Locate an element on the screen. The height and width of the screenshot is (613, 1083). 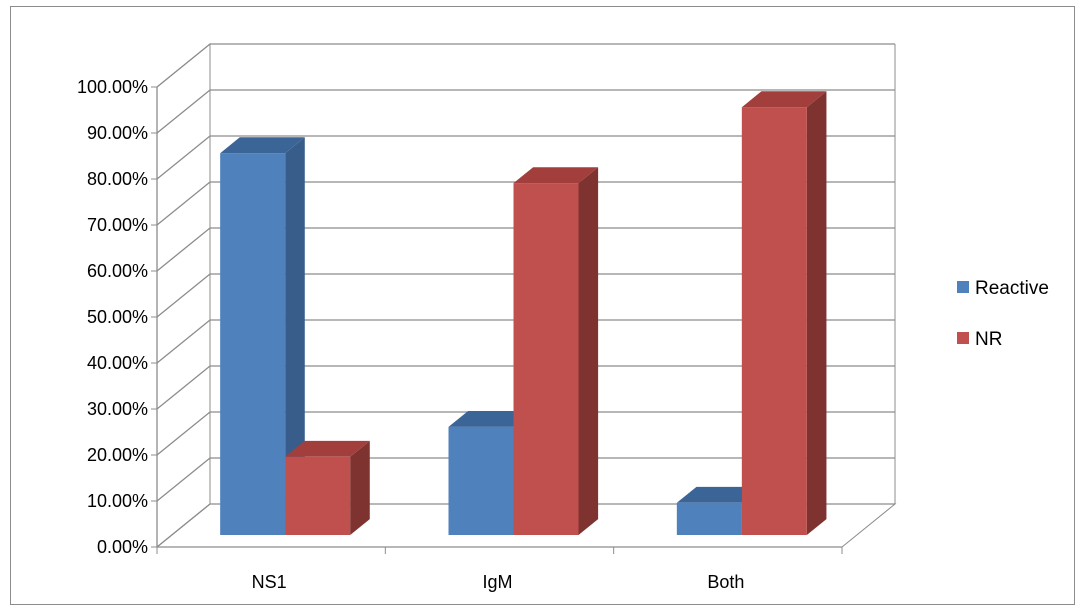
bar-nr-both is located at coordinates (774, 321).